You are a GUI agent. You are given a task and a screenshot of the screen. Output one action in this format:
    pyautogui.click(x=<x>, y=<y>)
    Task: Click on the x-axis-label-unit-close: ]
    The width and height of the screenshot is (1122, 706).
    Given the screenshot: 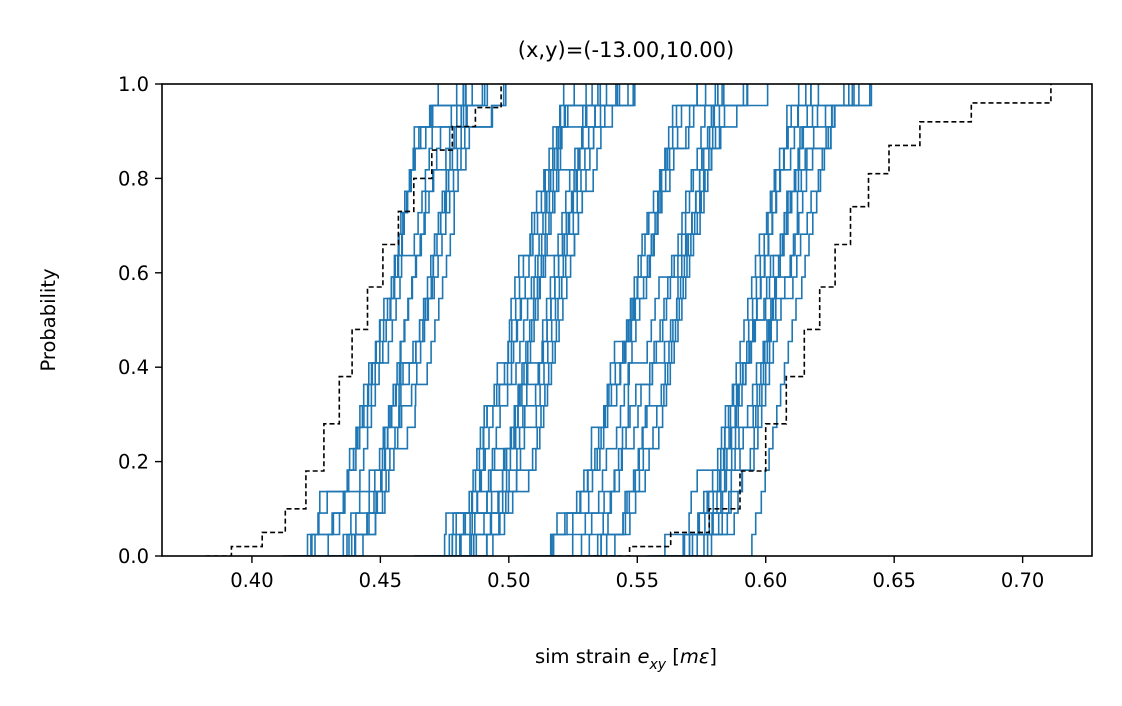 What is the action you would take?
    pyautogui.click(x=713, y=656)
    